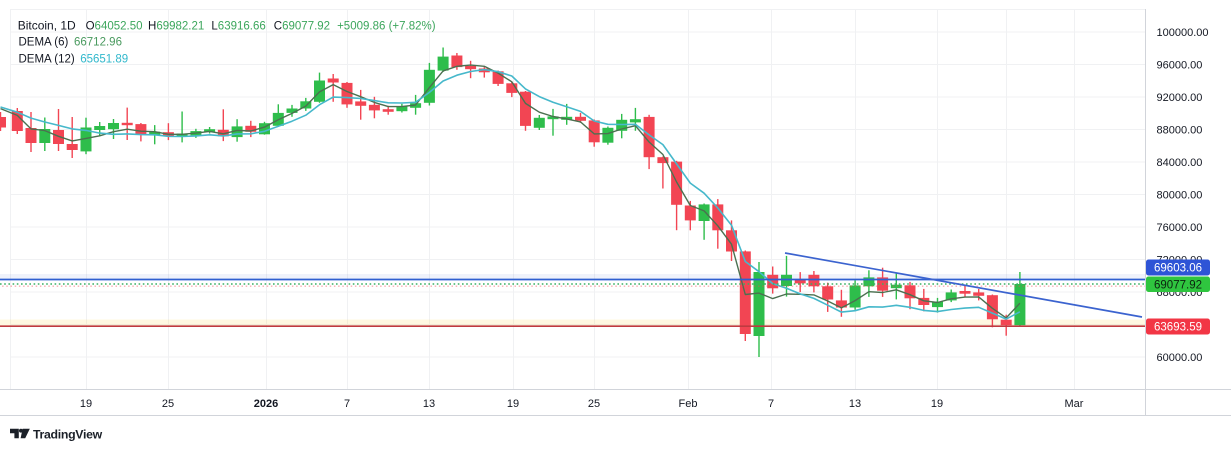 The width and height of the screenshot is (1231, 452). I want to click on svg-text: 80000.00, so click(1180, 196).